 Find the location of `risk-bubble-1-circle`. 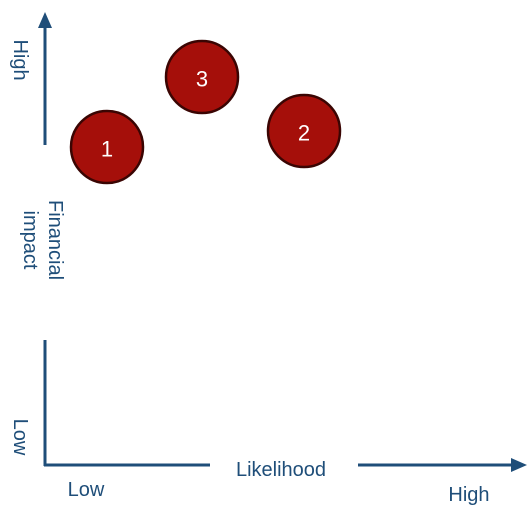

risk-bubble-1-circle is located at coordinates (107, 147).